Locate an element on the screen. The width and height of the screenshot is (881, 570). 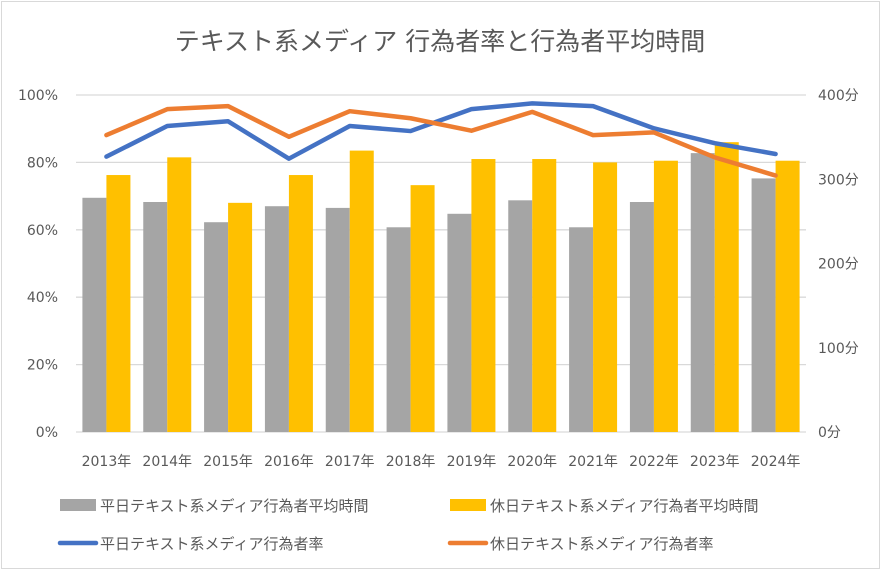
right-tick-label: 300分 is located at coordinates (838, 180).